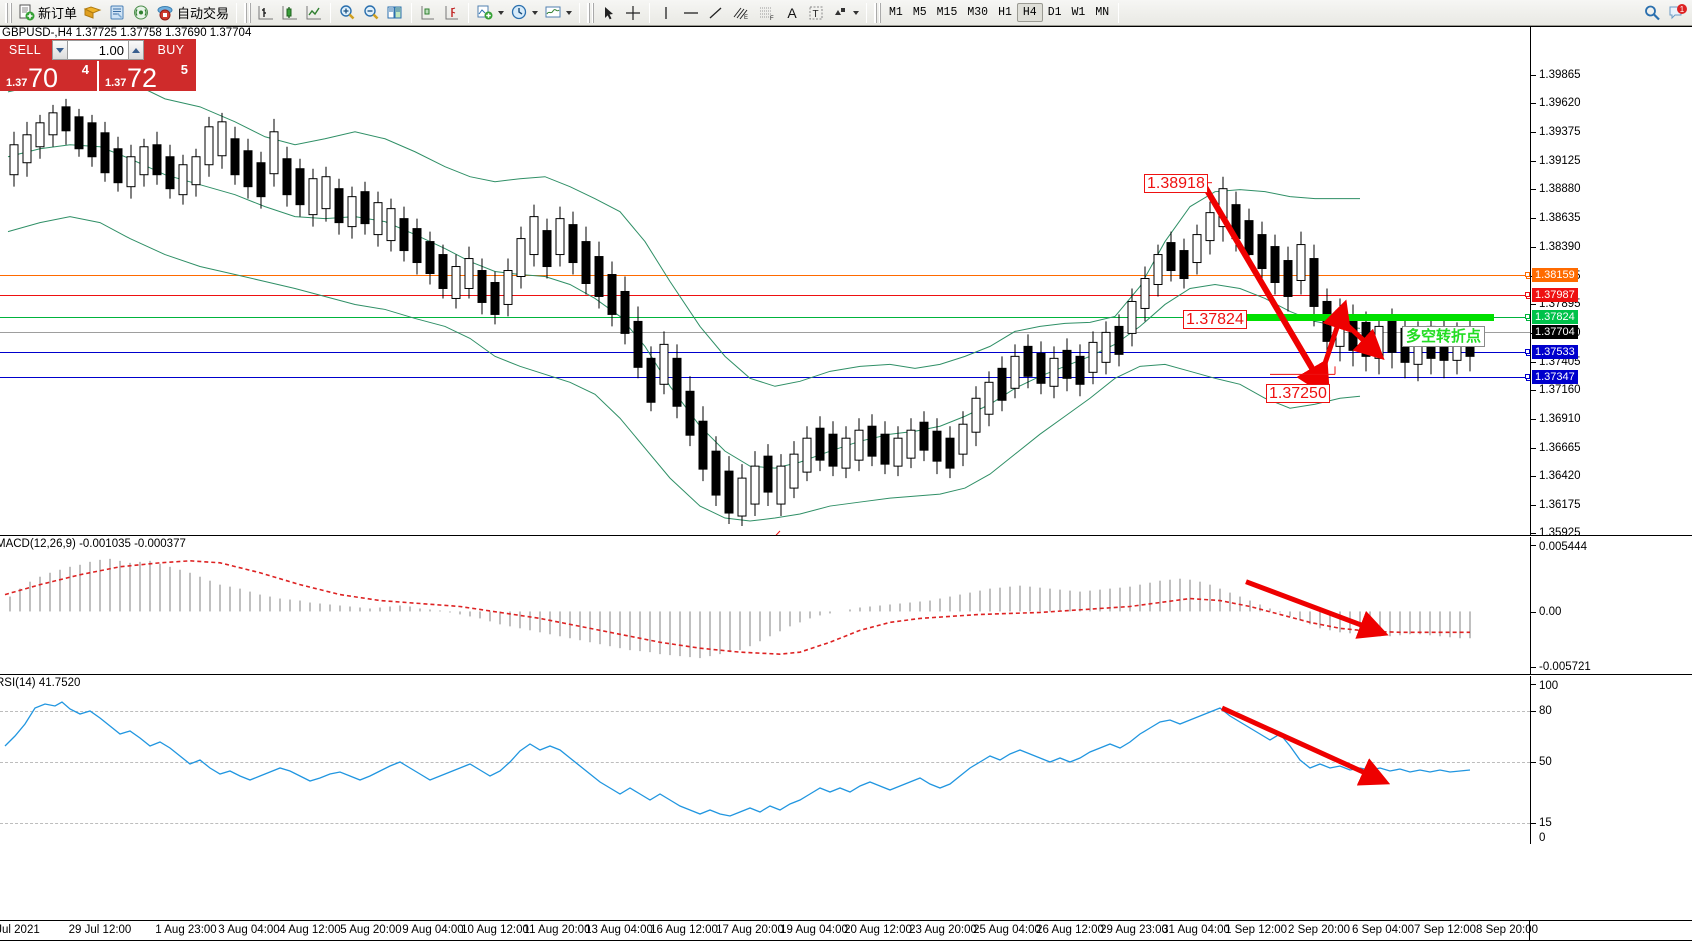 Image resolution: width=1692 pixels, height=941 pixels. Describe the element at coordinates (266, 13) in the screenshot. I see `bar-chart-button` at that location.